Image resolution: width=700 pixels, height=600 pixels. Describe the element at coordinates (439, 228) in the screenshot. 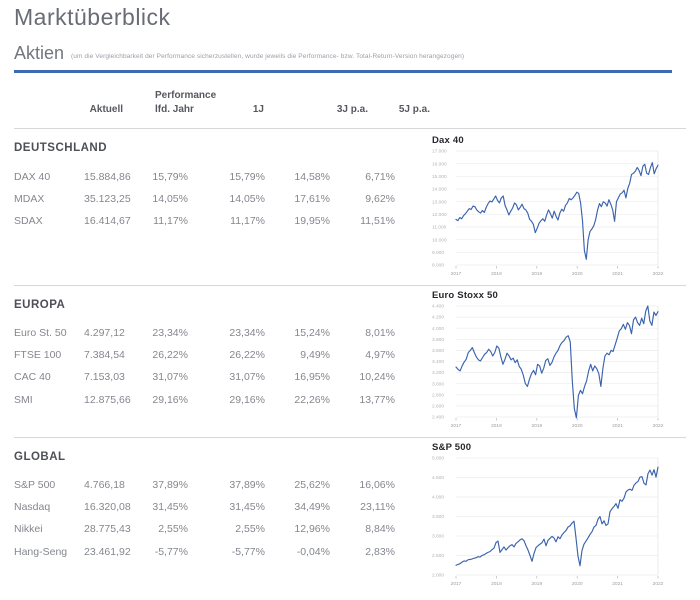

I see `svg-text: 11.000` at that location.